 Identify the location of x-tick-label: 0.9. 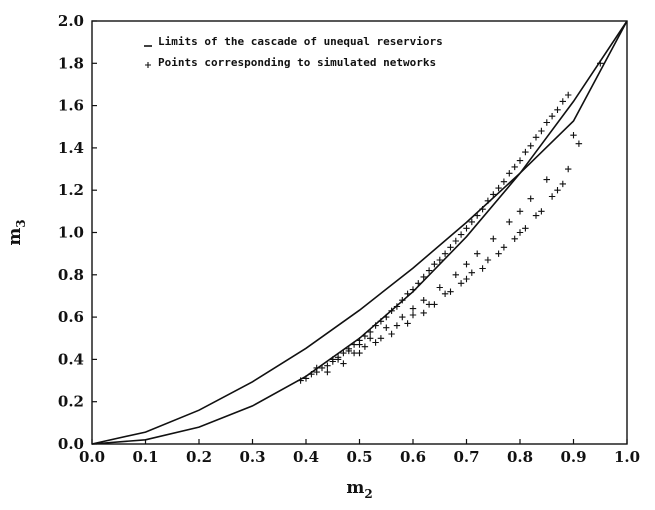
(573, 457).